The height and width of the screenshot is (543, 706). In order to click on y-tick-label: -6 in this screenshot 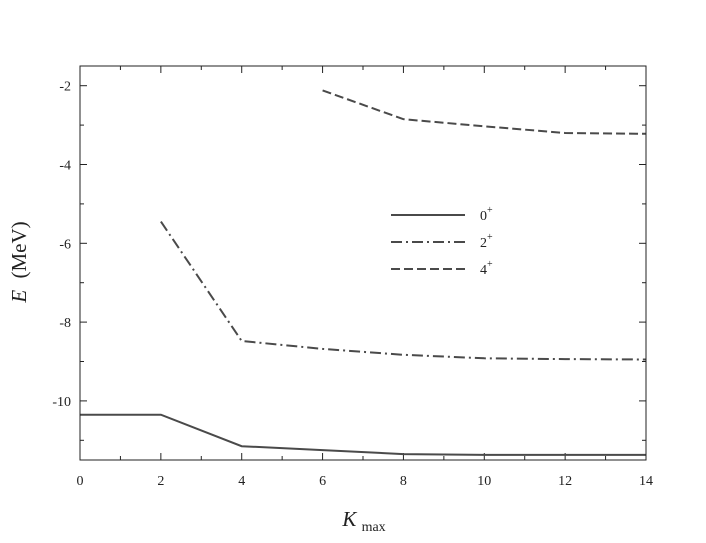, I will do `click(65, 244)`.